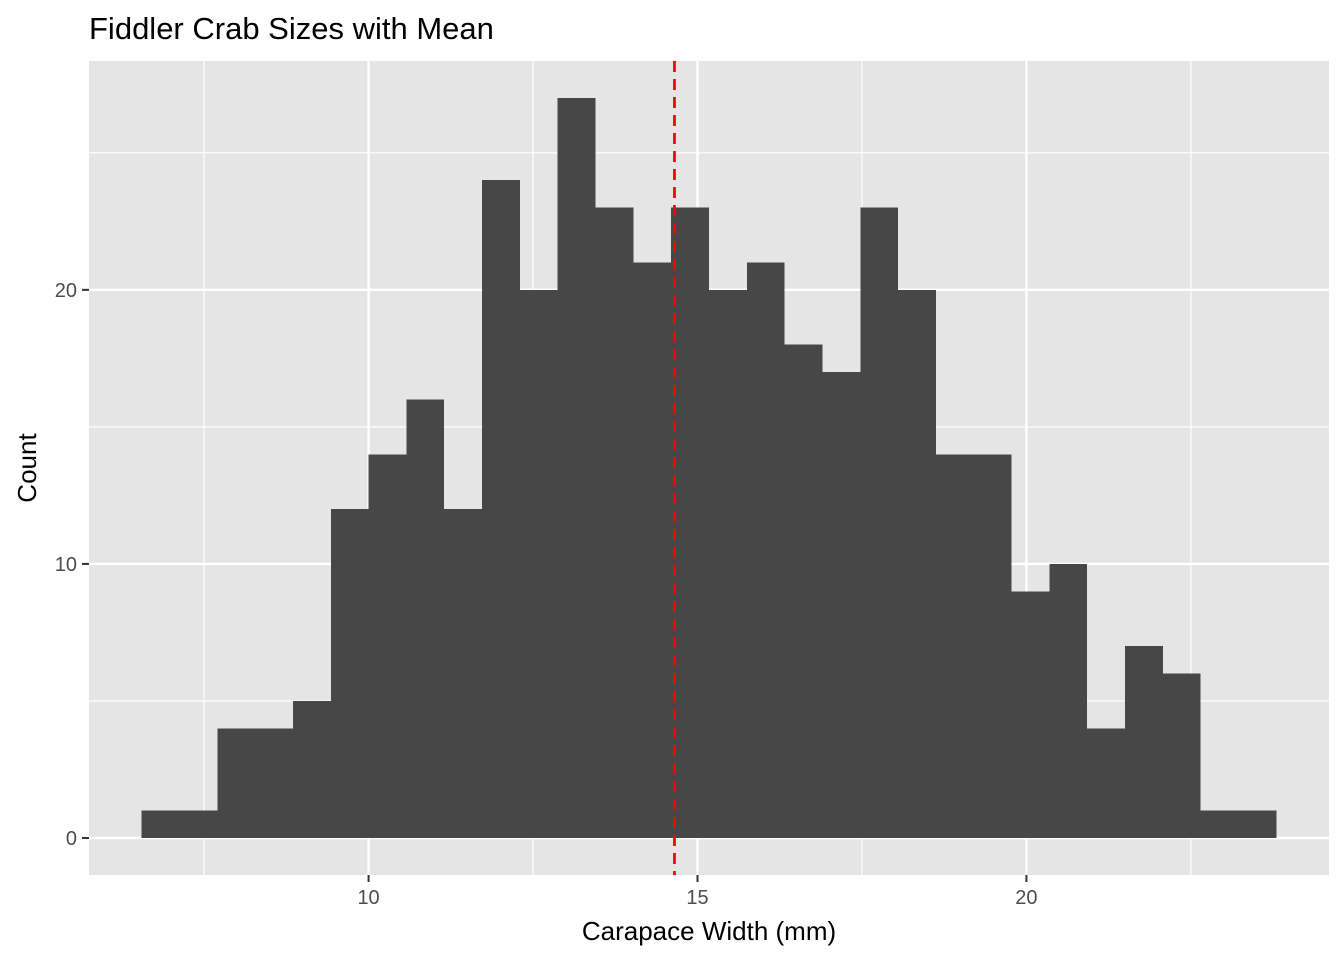  I want to click on x-tick-label: 10, so click(368, 898).